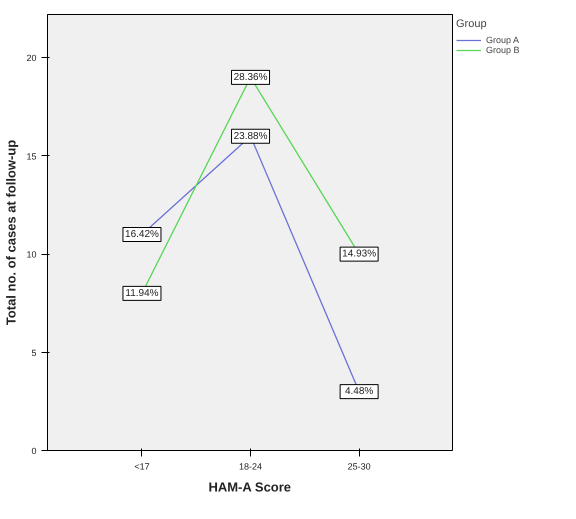  I want to click on y-tick-label: 0, so click(34, 451).